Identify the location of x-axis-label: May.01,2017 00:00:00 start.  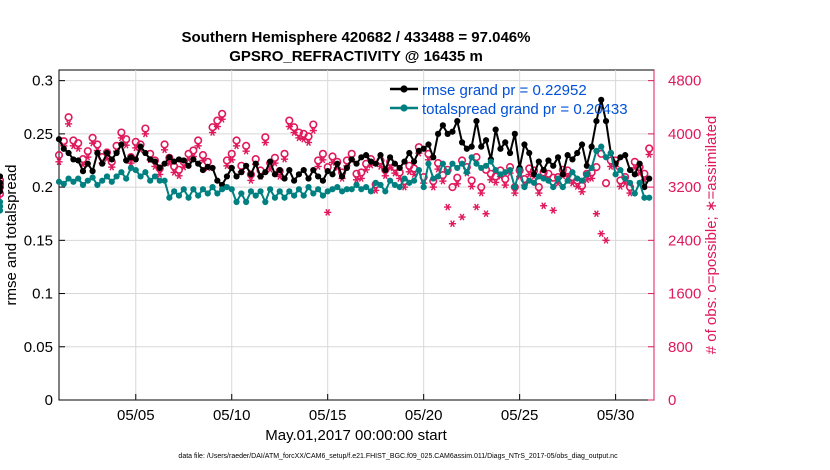
(356, 435).